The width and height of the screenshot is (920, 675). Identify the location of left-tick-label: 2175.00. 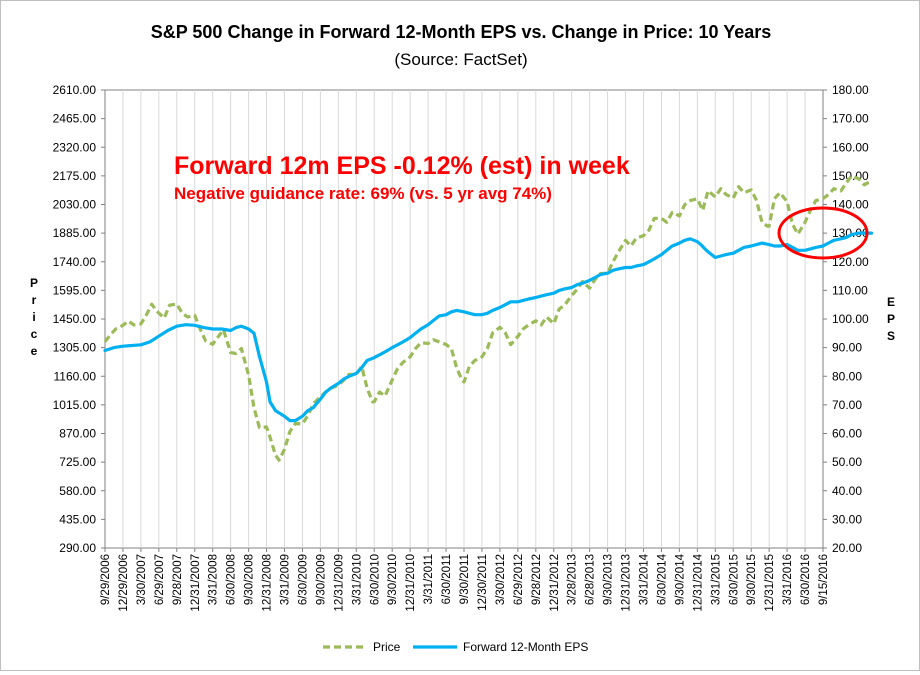
(75, 176).